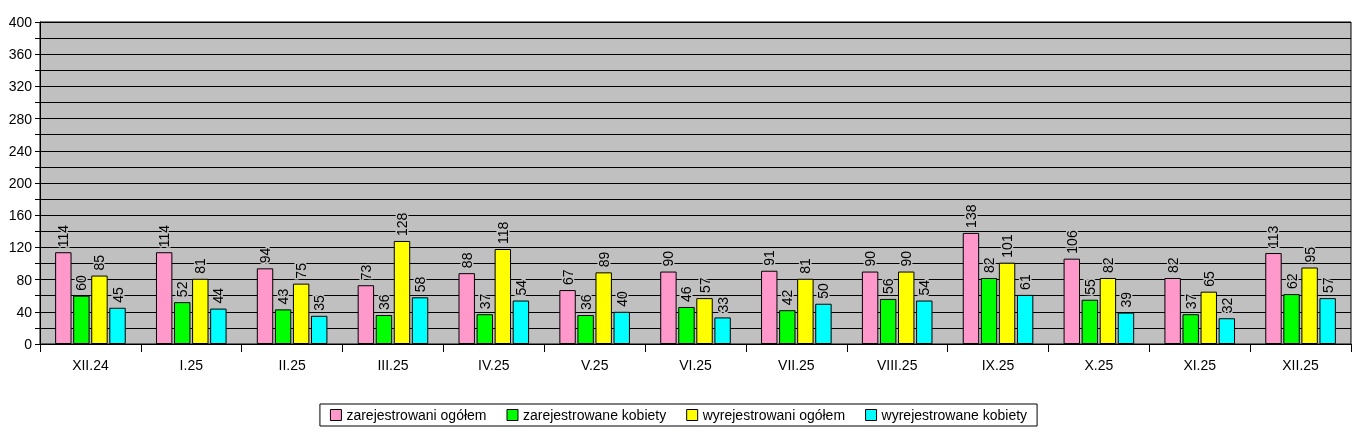  I want to click on y-tick-label: 200, so click(20, 183).